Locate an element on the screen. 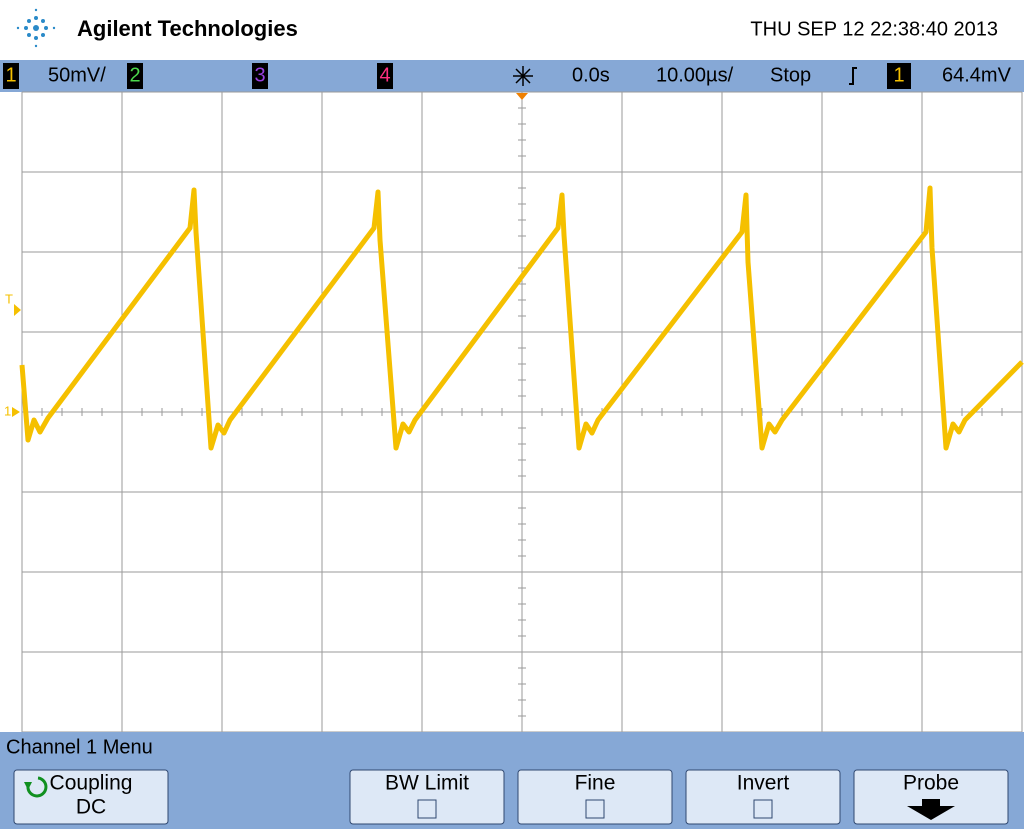 The image size is (1024, 834). ch1-label: 1 is located at coordinates (10, 75).